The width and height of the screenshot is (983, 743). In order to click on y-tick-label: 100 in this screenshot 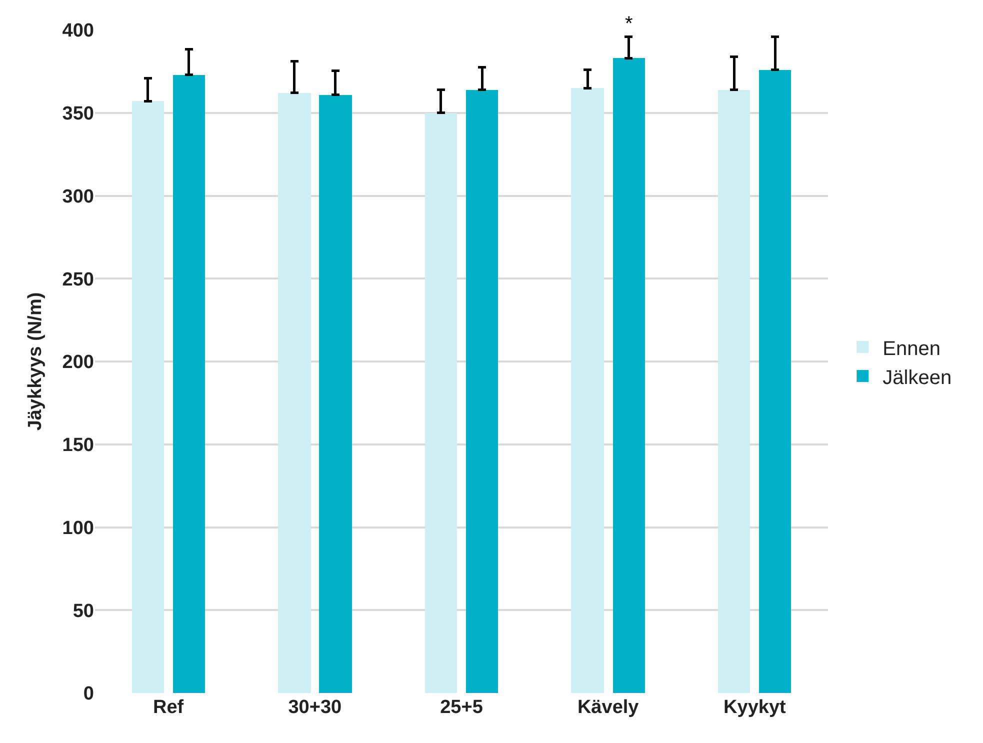, I will do `click(78, 528)`.